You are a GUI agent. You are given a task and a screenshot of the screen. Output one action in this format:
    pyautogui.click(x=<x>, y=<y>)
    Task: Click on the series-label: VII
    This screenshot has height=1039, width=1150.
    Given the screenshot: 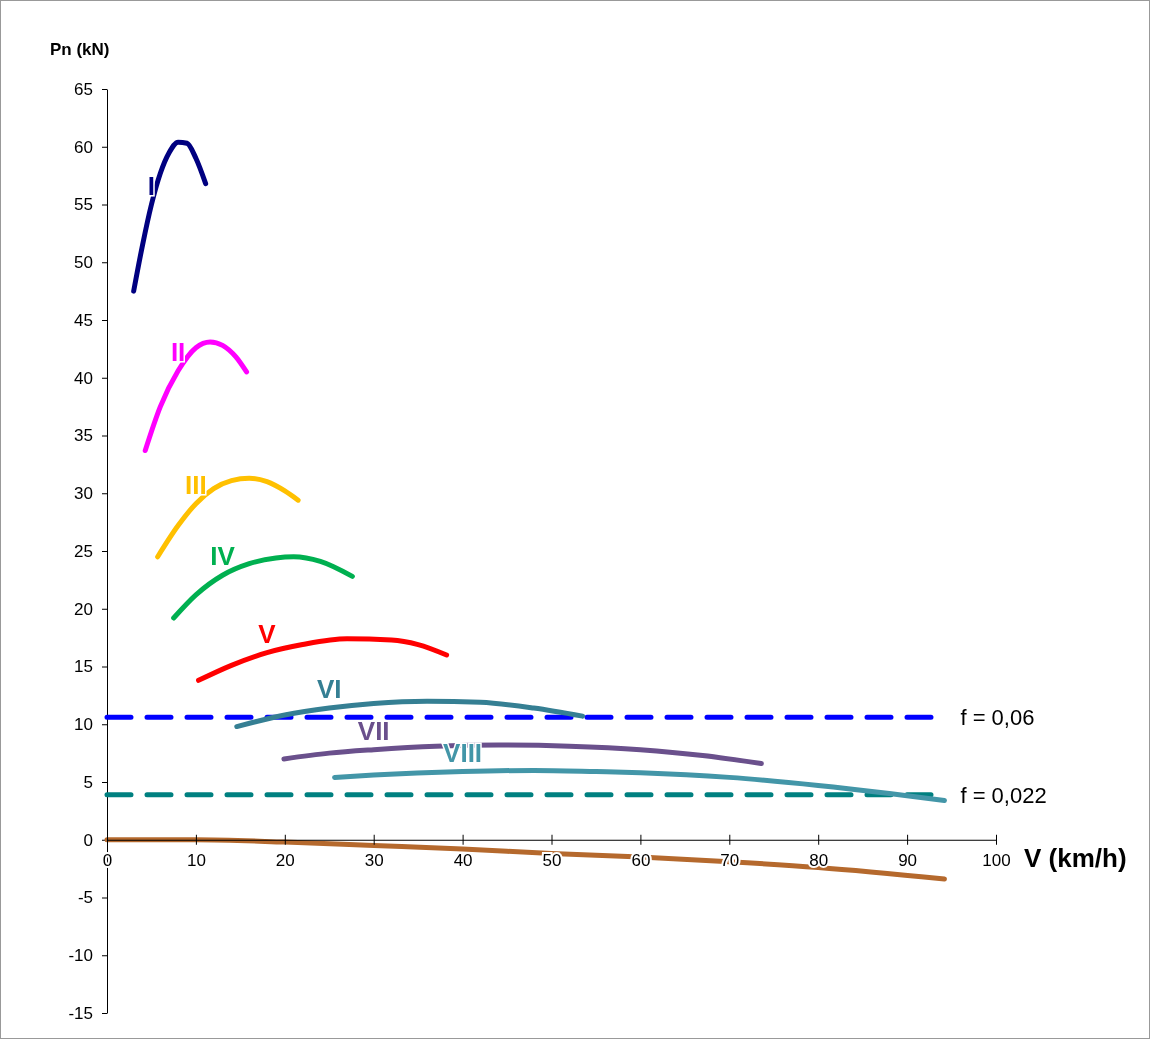 What is the action you would take?
    pyautogui.click(x=373, y=730)
    